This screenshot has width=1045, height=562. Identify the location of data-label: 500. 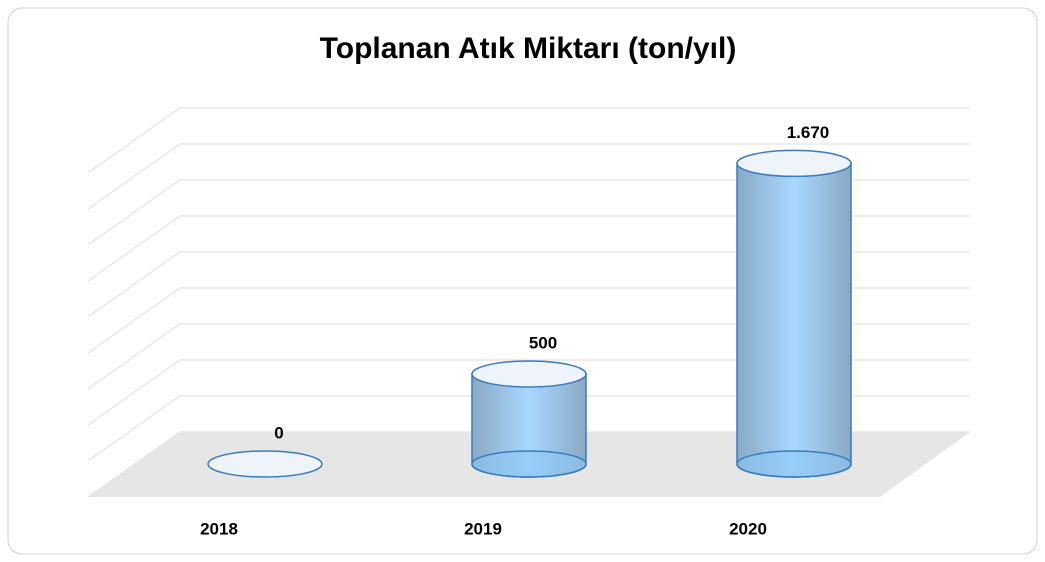
(543, 342).